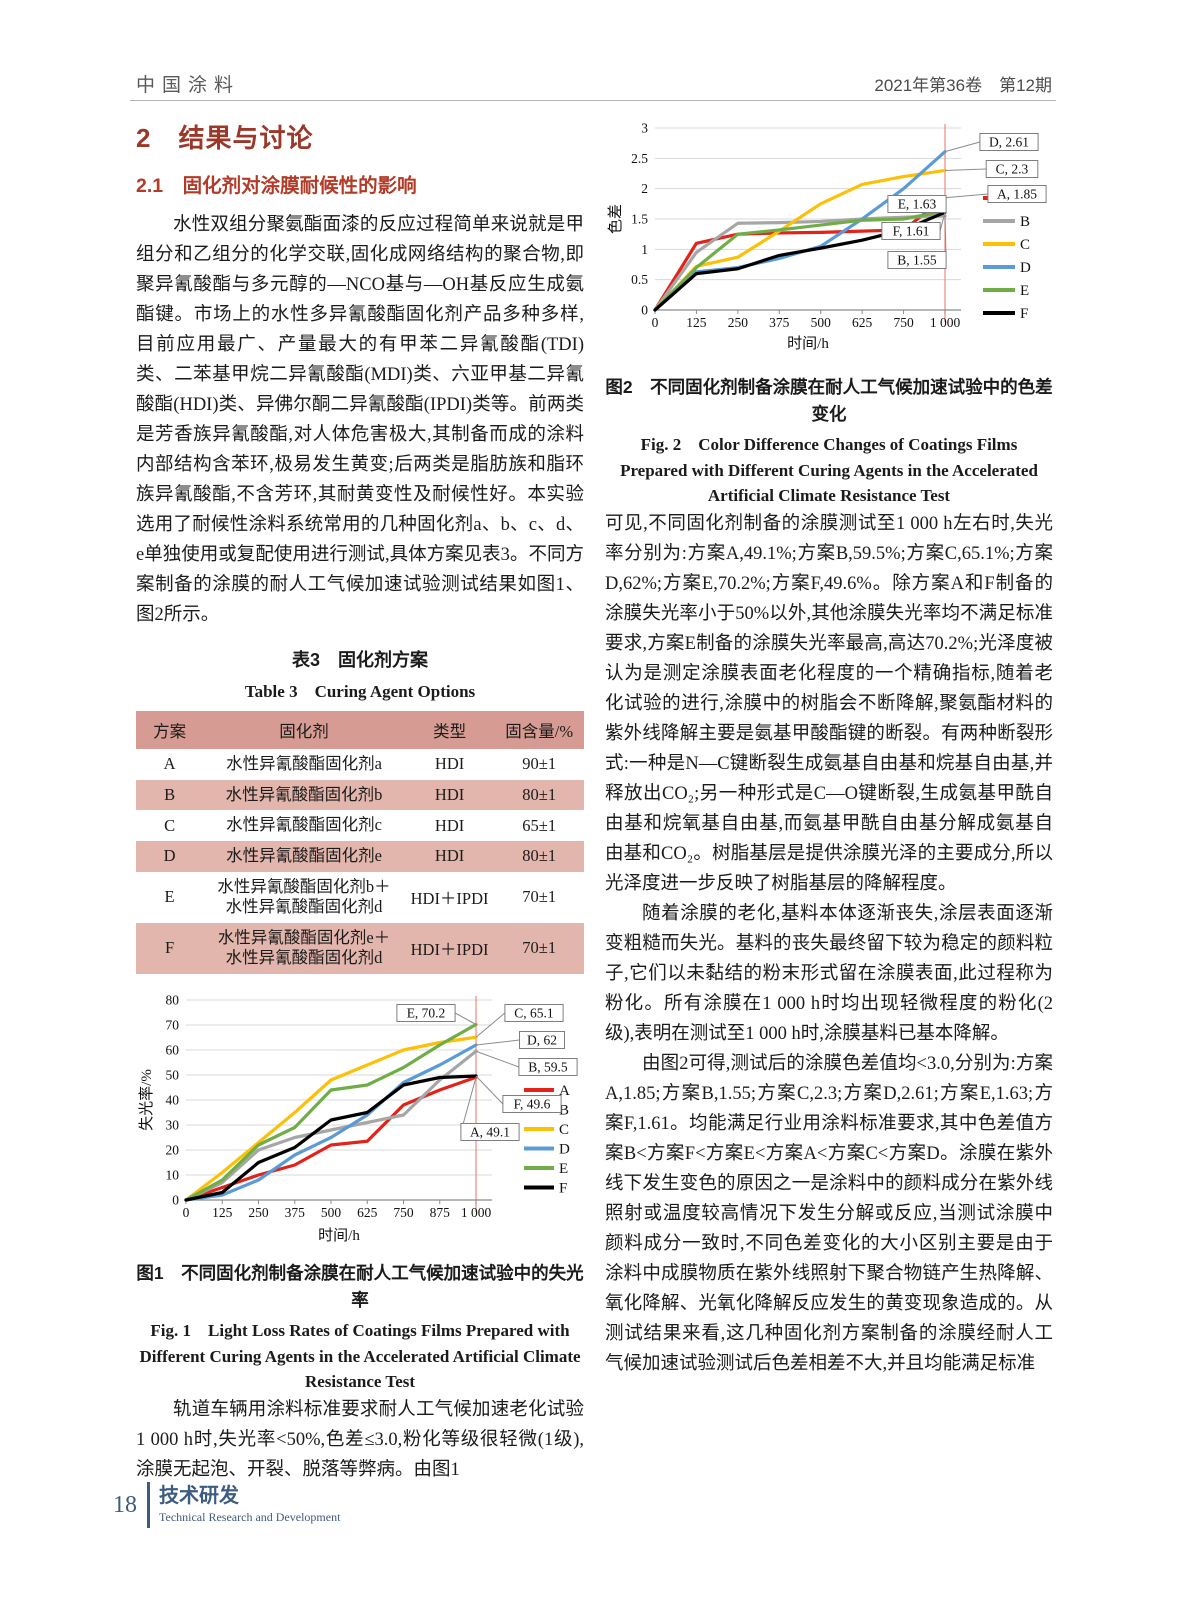  What do you see at coordinates (403, 1212) in the screenshot?
I see `svg-text: 750` at bounding box center [403, 1212].